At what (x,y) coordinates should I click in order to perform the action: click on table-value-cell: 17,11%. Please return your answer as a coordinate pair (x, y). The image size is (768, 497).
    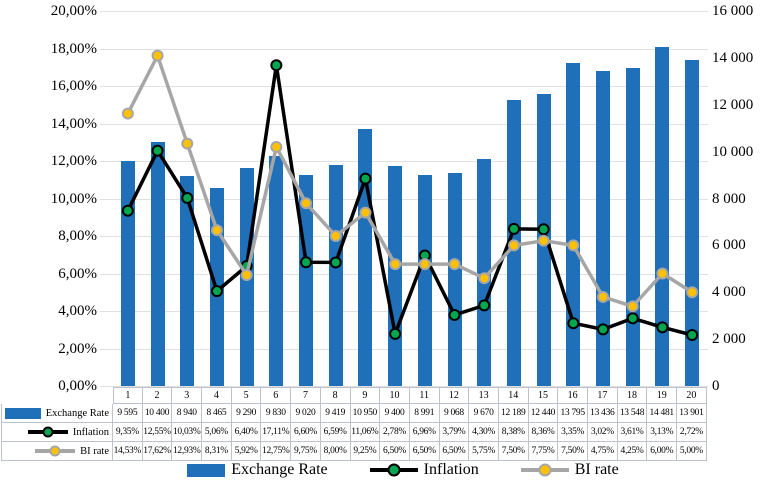
    Looking at the image, I should click on (276, 432).